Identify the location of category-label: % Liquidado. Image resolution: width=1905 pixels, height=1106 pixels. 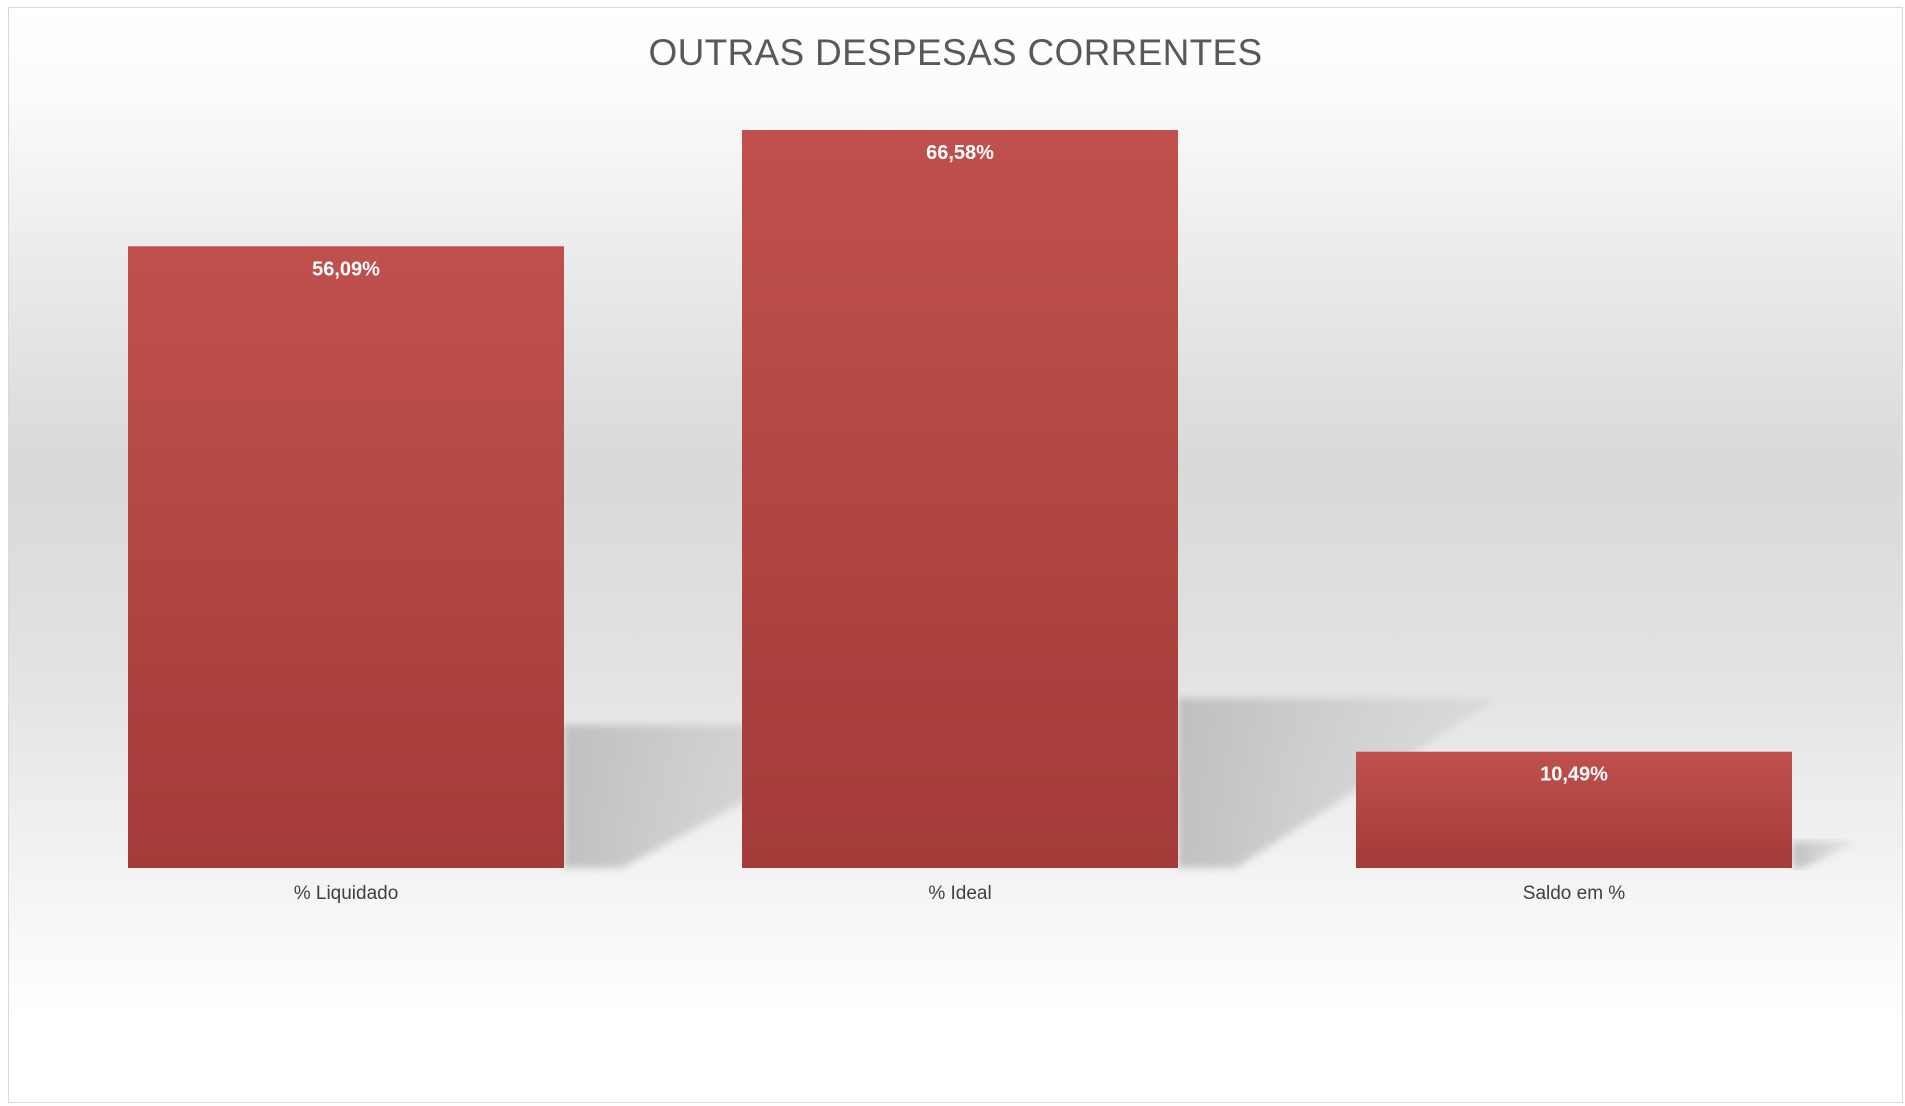
(346, 893).